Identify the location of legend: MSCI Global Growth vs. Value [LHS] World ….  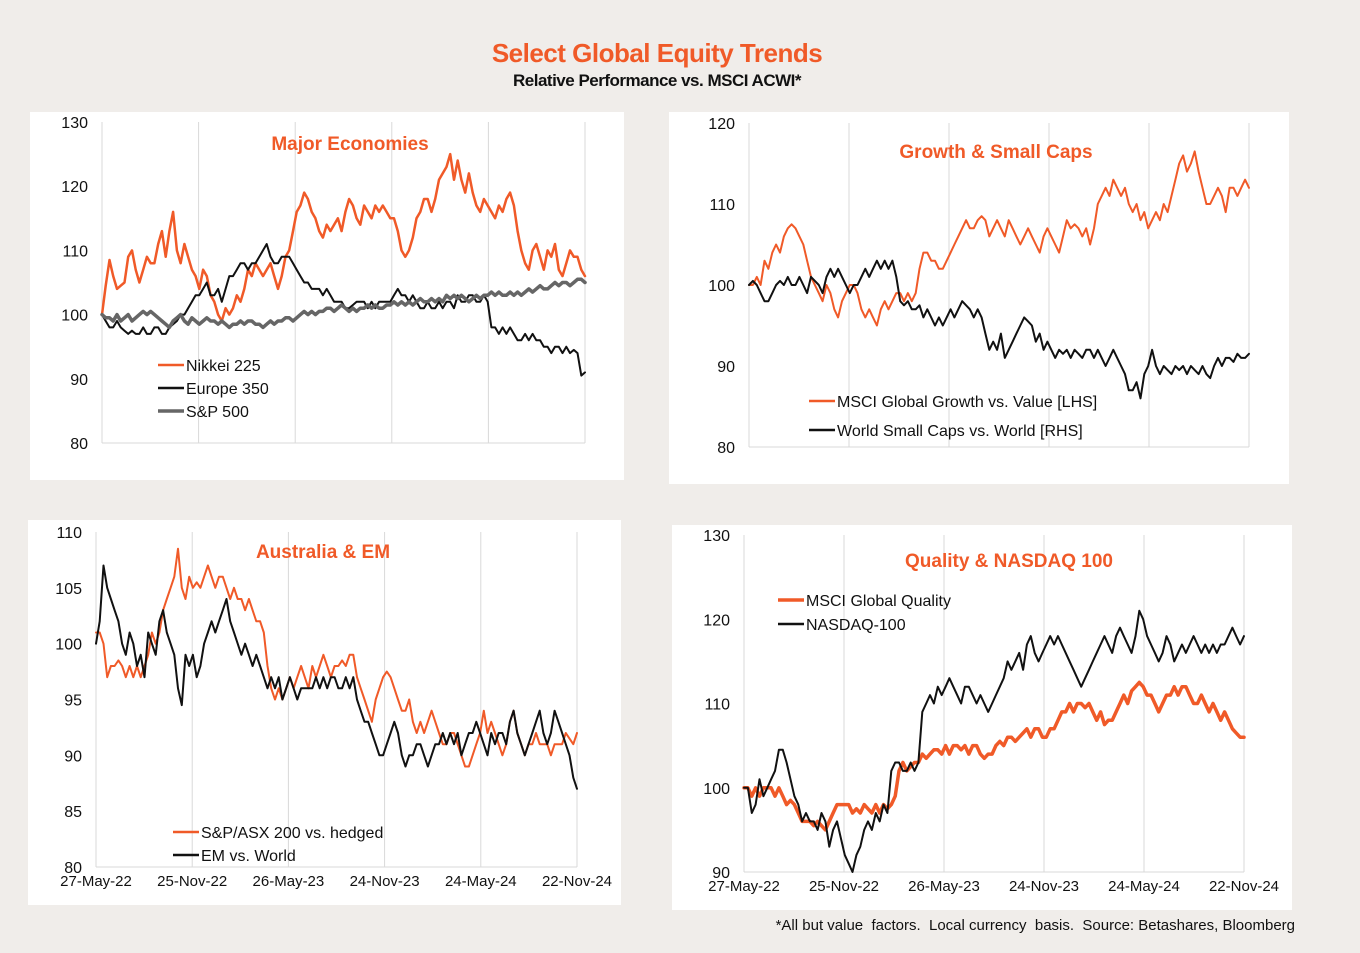
(953, 417).